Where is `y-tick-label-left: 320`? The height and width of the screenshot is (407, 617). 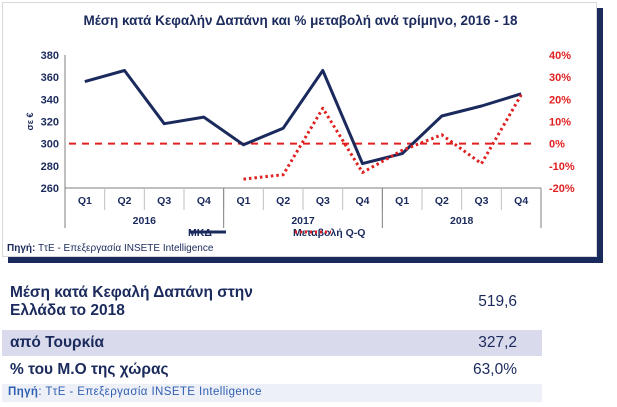
y-tick-label-left: 320 is located at coordinates (50, 123).